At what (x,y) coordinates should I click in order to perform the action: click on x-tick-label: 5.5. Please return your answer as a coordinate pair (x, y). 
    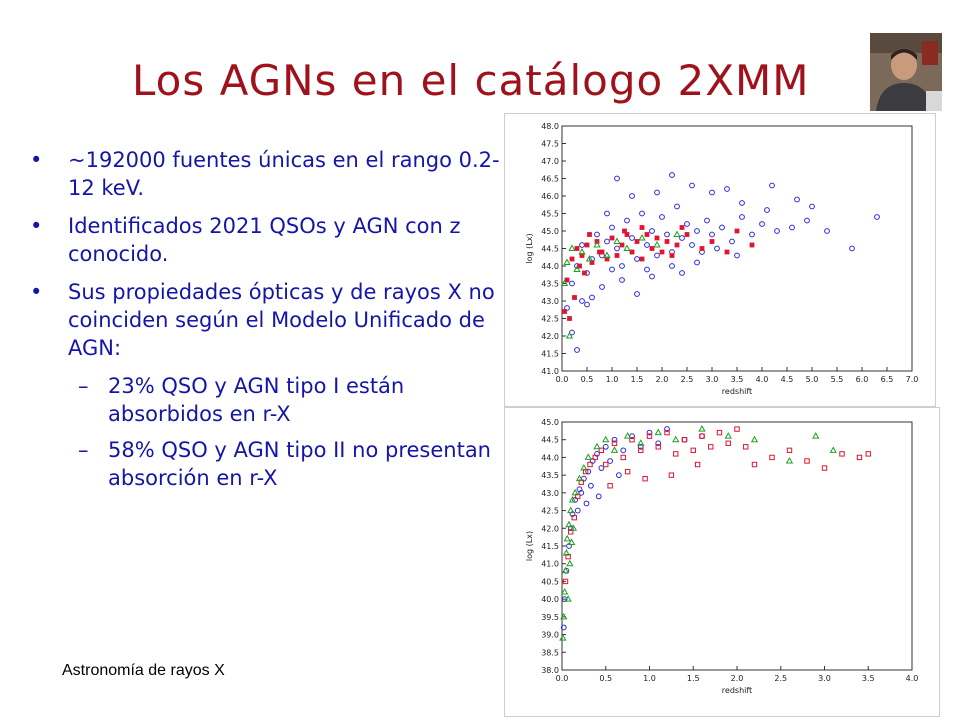
    Looking at the image, I should click on (837, 379).